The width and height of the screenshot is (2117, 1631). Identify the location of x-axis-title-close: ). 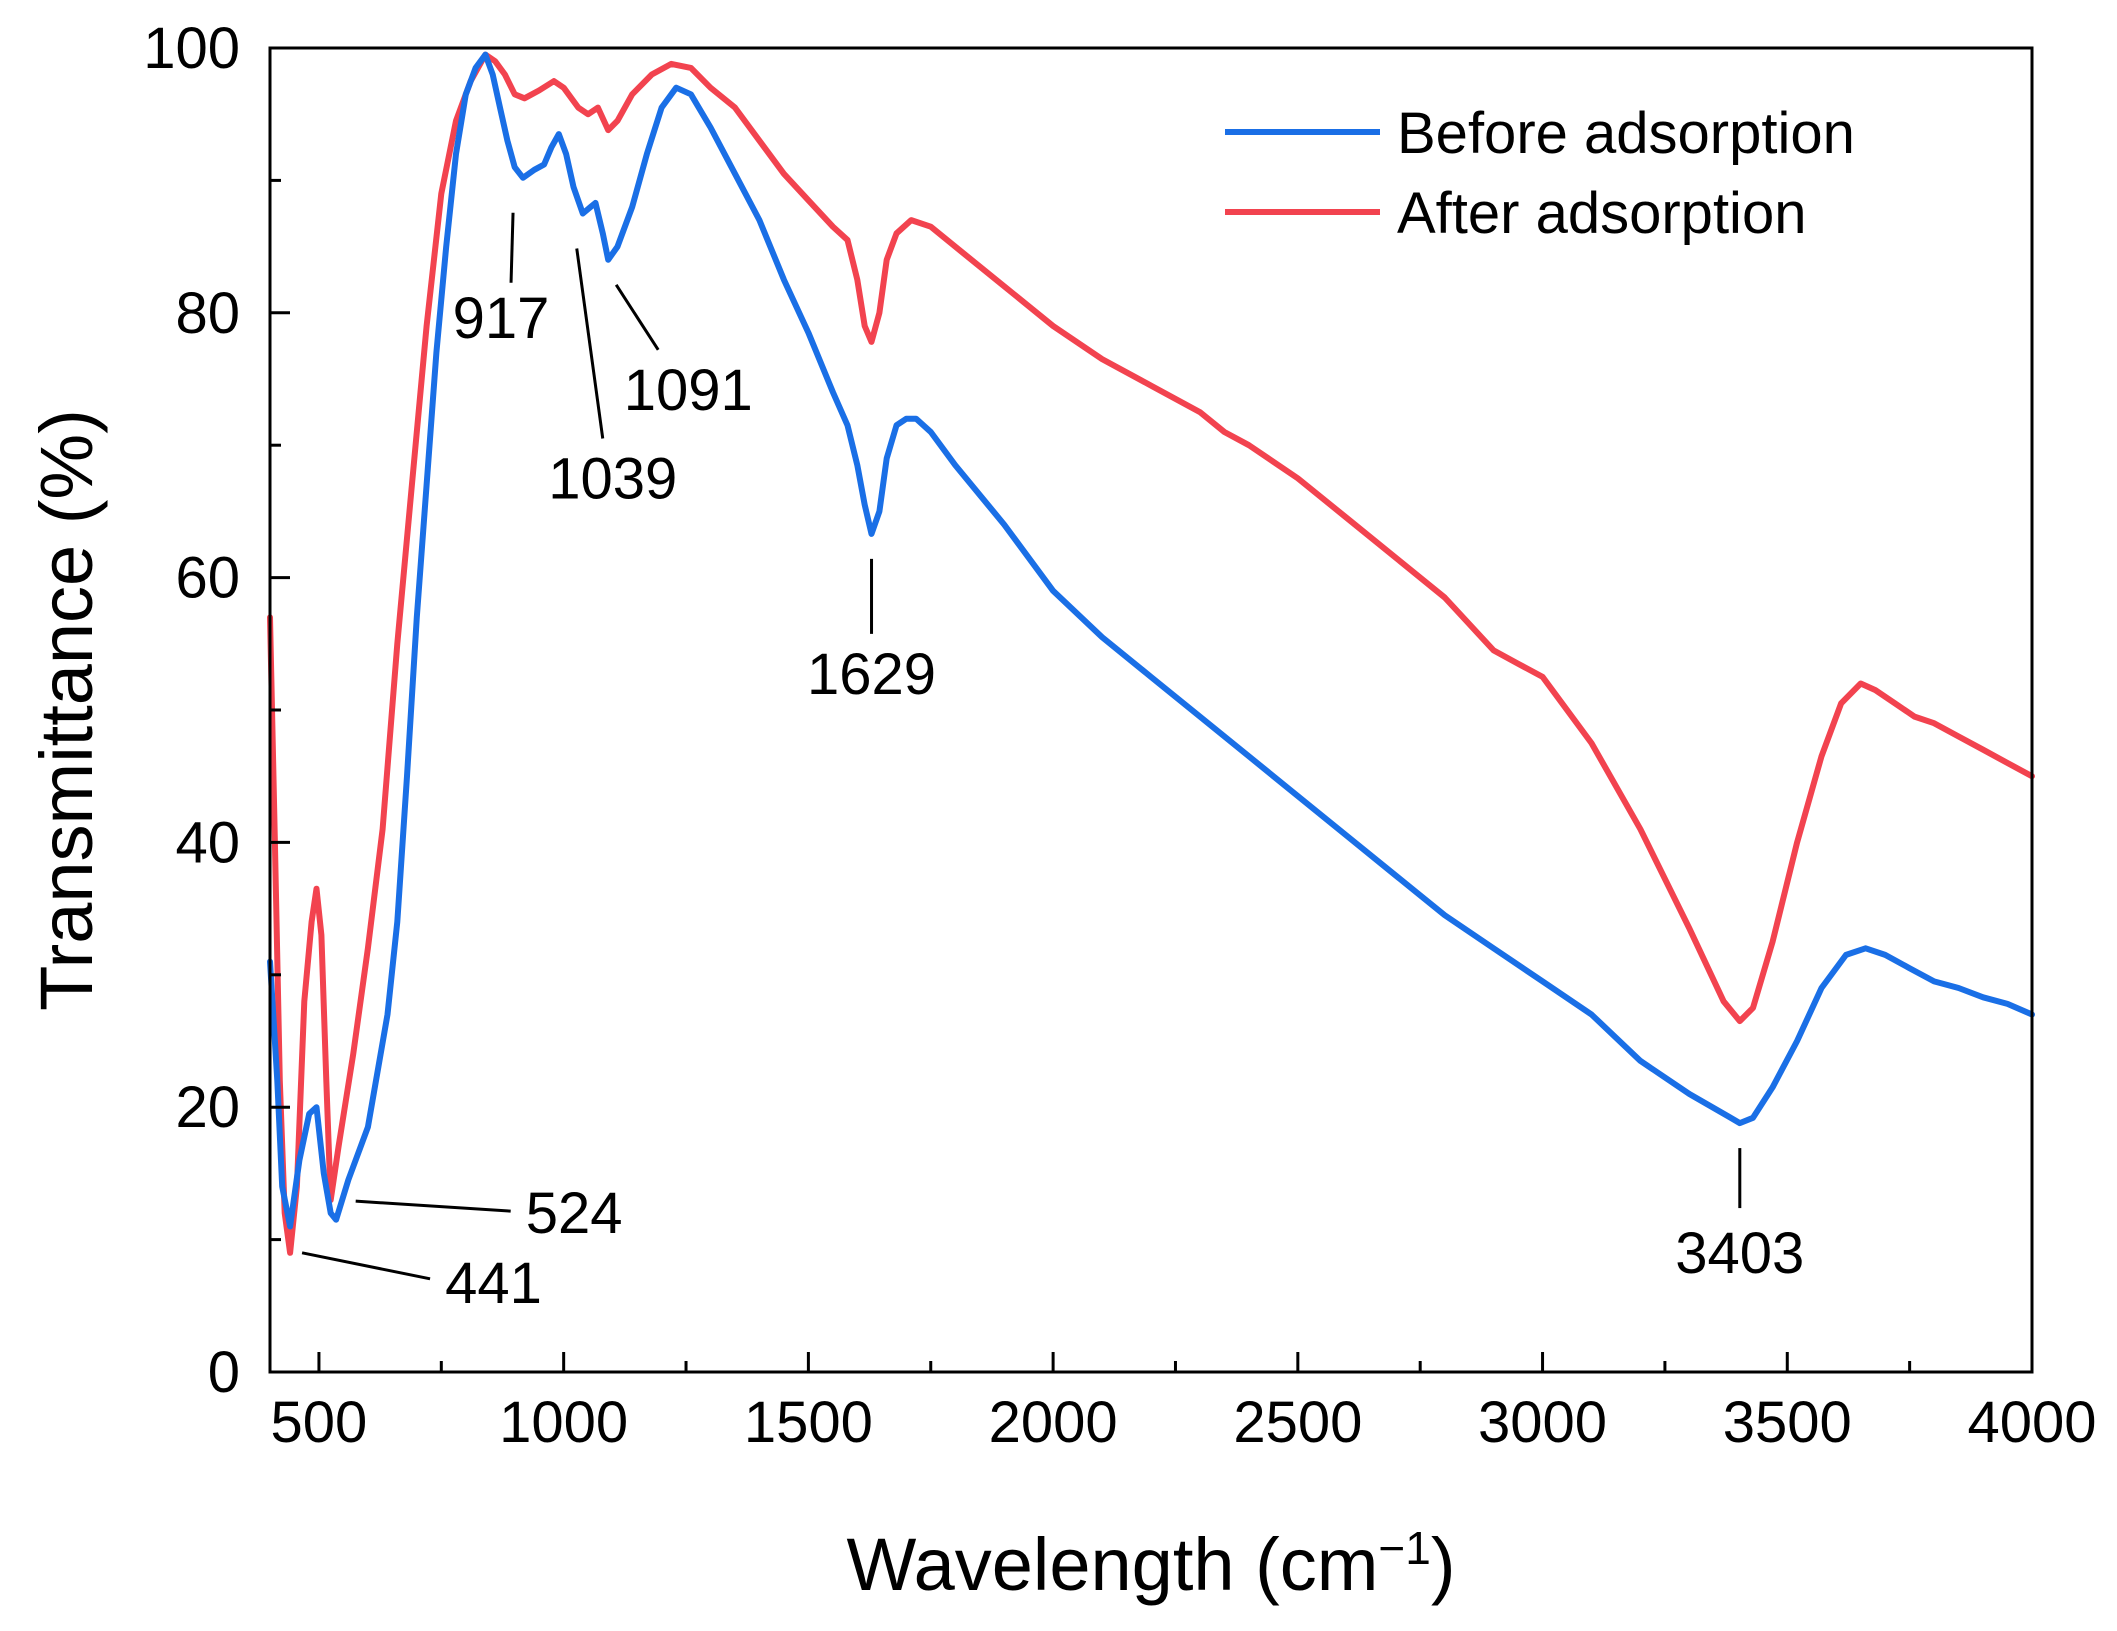
(1443, 1564).